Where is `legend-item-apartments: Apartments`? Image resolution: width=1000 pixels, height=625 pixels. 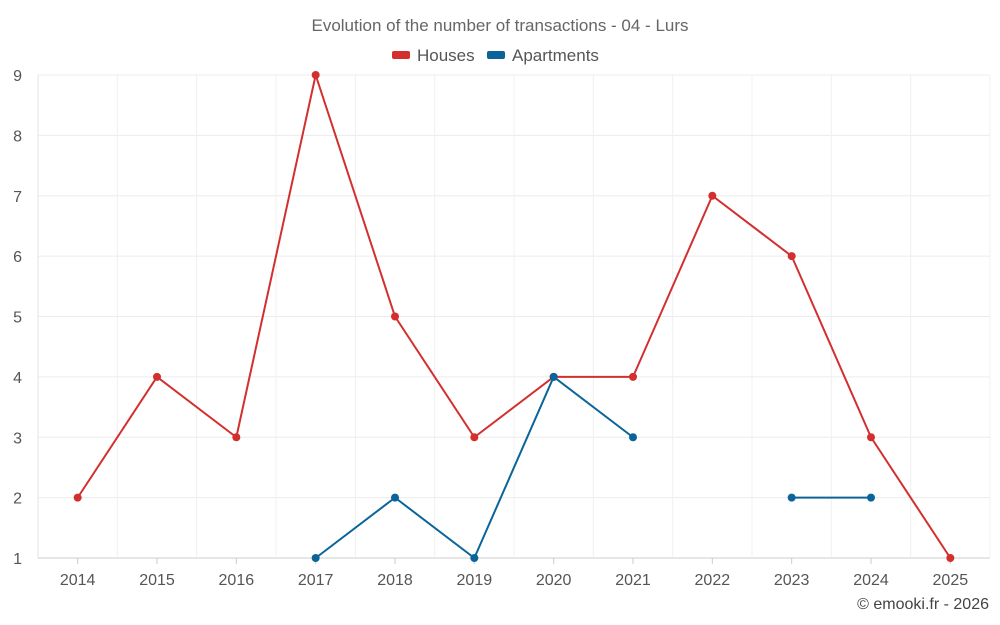 legend-item-apartments: Apartments is located at coordinates (543, 55).